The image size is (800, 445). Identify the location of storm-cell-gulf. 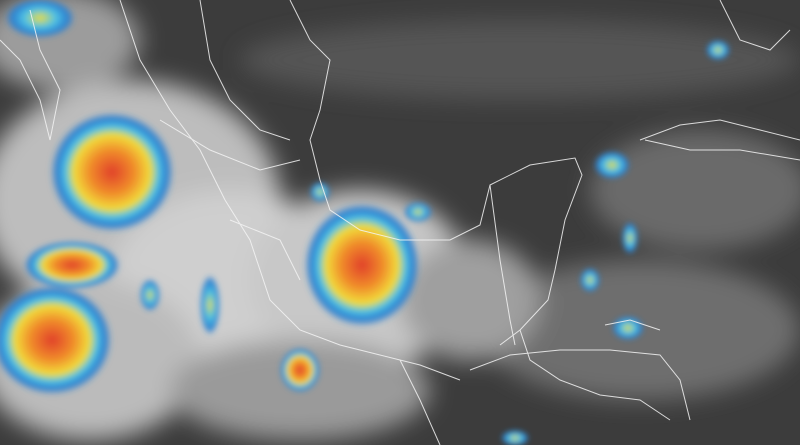
(362, 265).